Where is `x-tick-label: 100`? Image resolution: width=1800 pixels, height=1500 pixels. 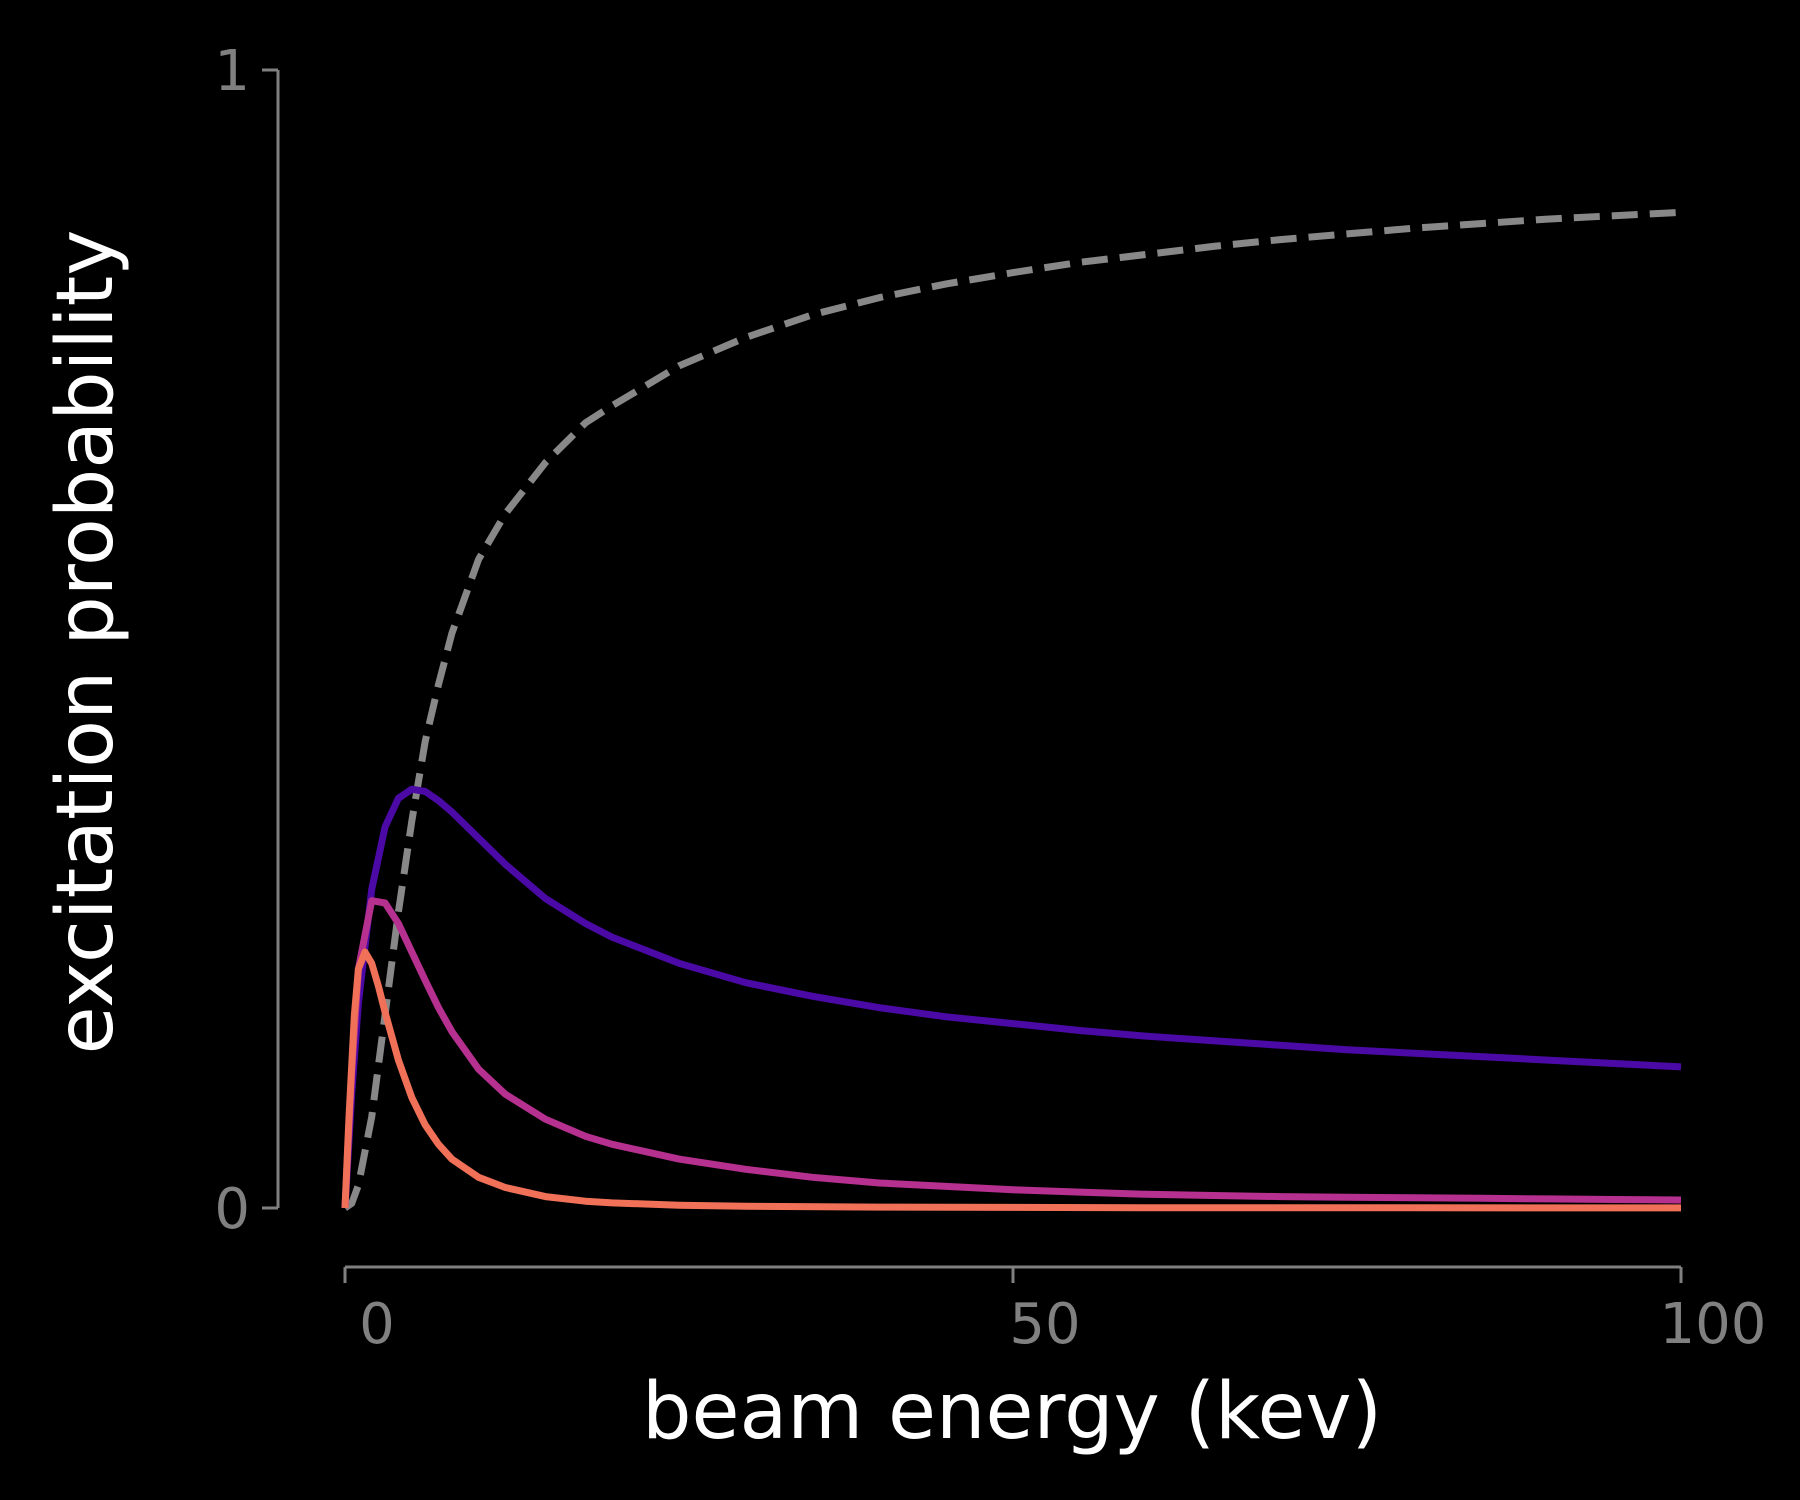
x-tick-label: 100 is located at coordinates (1713, 1324).